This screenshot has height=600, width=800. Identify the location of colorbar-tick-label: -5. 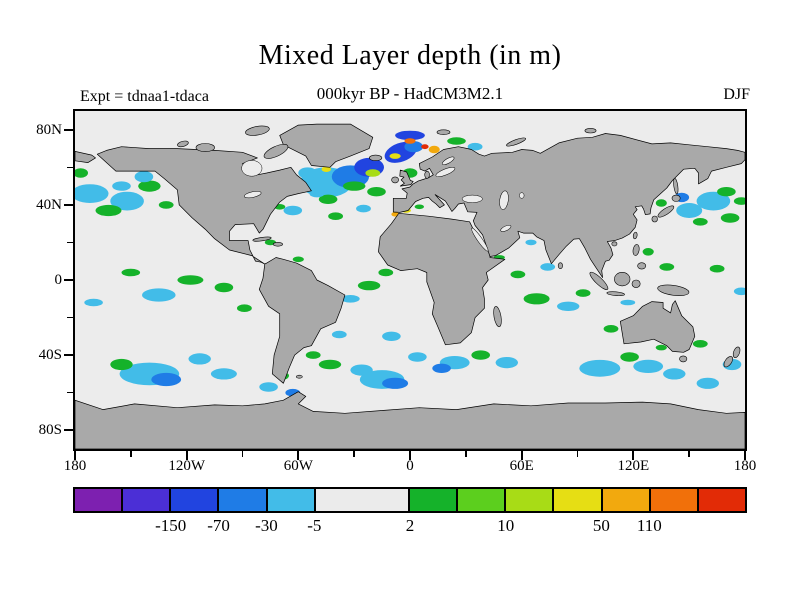
(314, 525).